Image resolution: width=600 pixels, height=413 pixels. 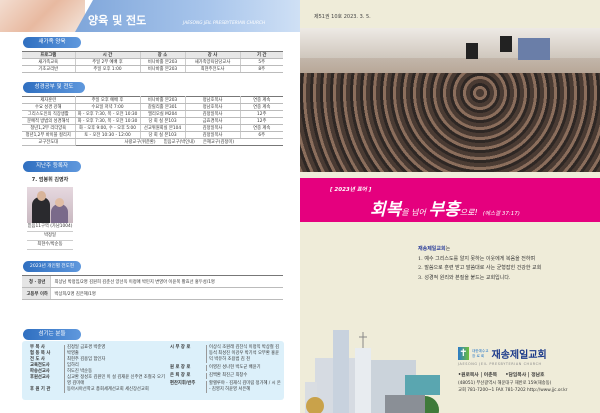 What do you see at coordinates (180, 367) in the screenshot?
I see `cell: 원 로 장 로` at bounding box center [180, 367].